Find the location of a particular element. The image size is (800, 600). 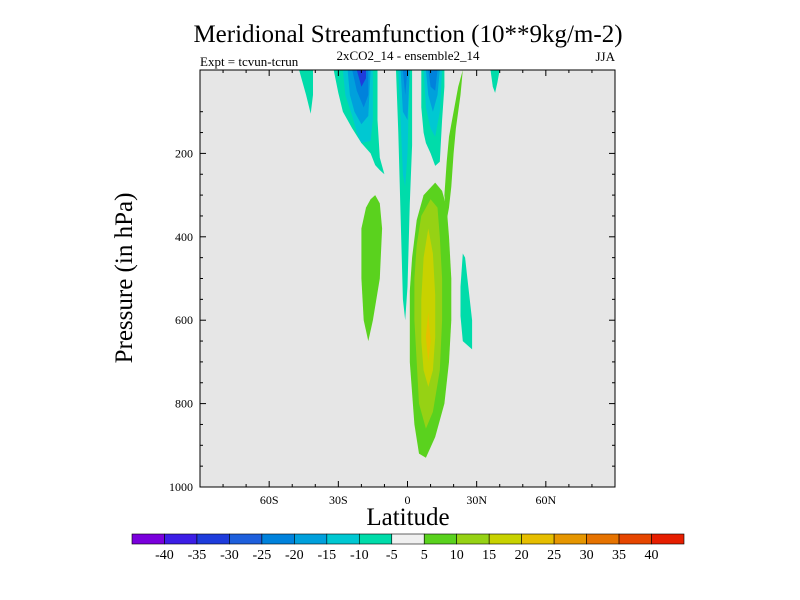

colorbar-label: 15 is located at coordinates (489, 555).